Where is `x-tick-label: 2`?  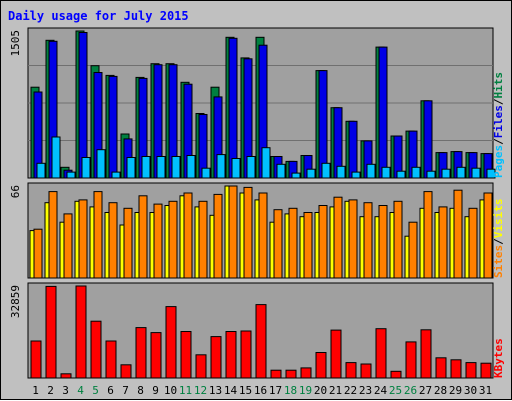 x-tick-label: 2 is located at coordinates (50, 390).